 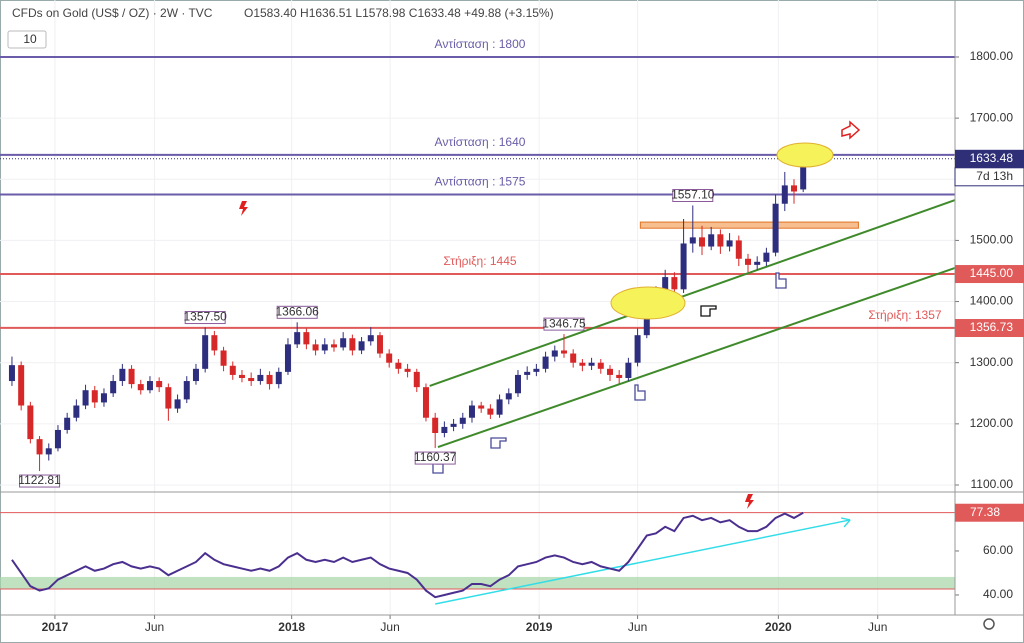 I want to click on trend-line, so click(x=696, y=357).